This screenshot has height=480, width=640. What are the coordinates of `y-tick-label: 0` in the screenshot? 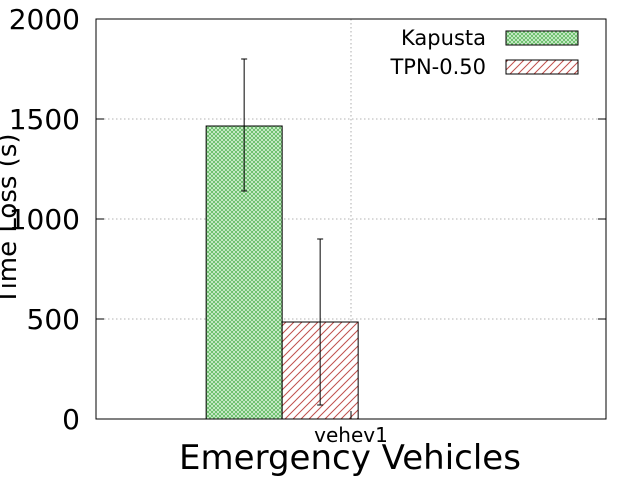 It's located at (71, 419).